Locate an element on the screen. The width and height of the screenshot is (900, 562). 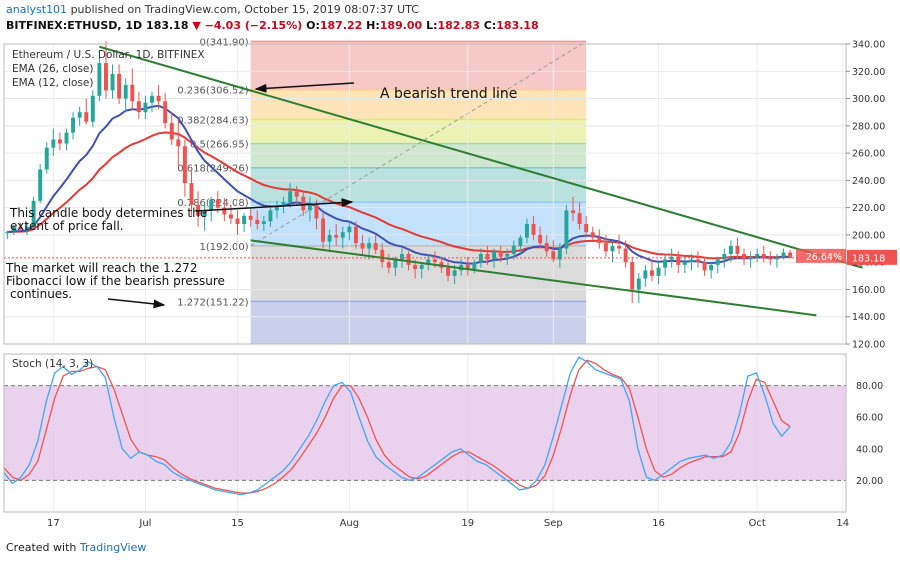
pct-label: 26.64% is located at coordinates (824, 257).